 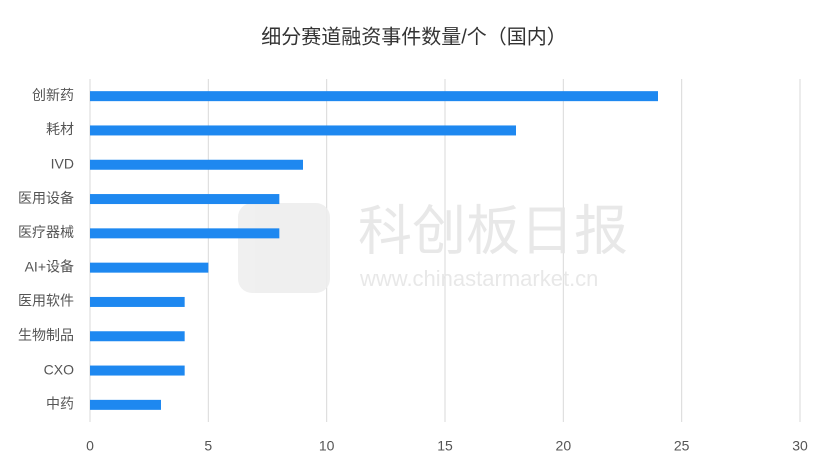 I want to click on watermark-name: 科创板日报, so click(x=493, y=231).